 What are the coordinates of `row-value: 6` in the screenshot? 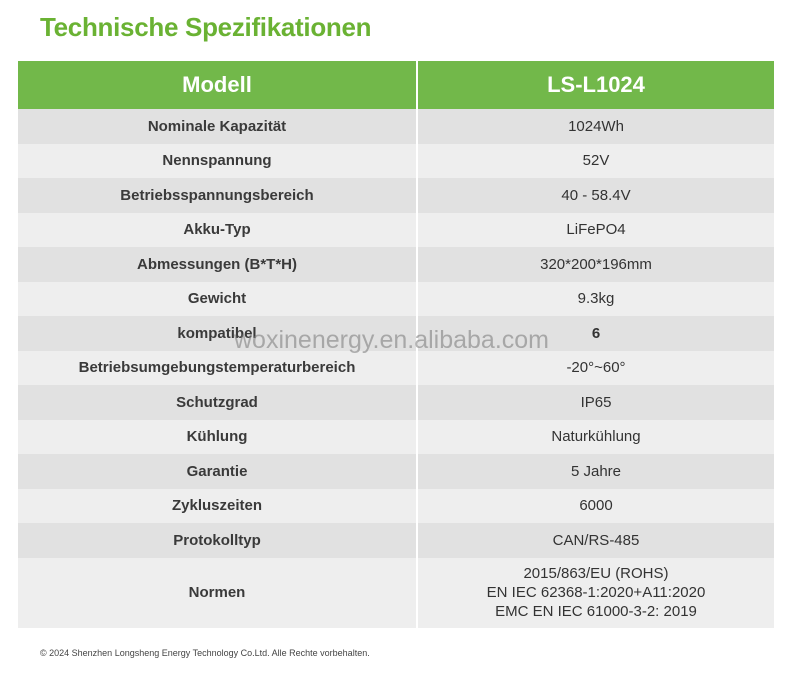 It's located at (595, 333).